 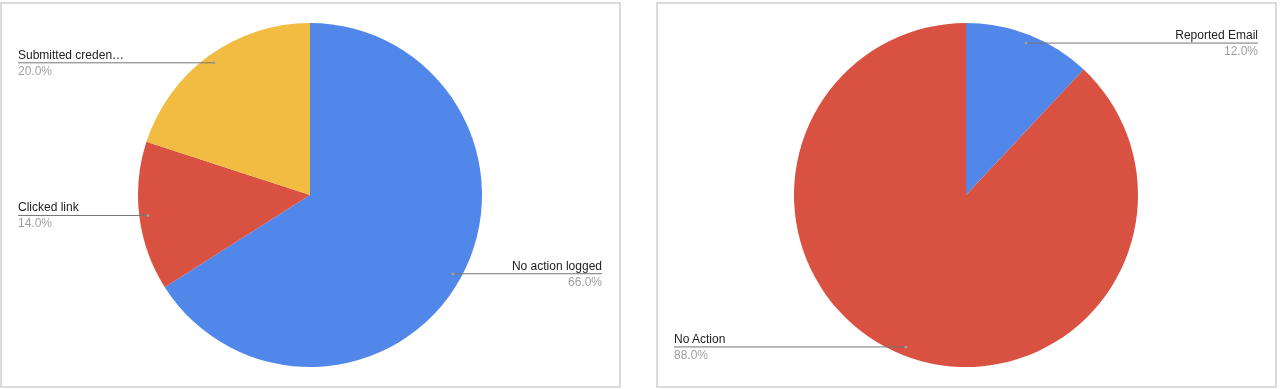 What do you see at coordinates (691, 354) in the screenshot?
I see `data-label: 88.0%` at bounding box center [691, 354].